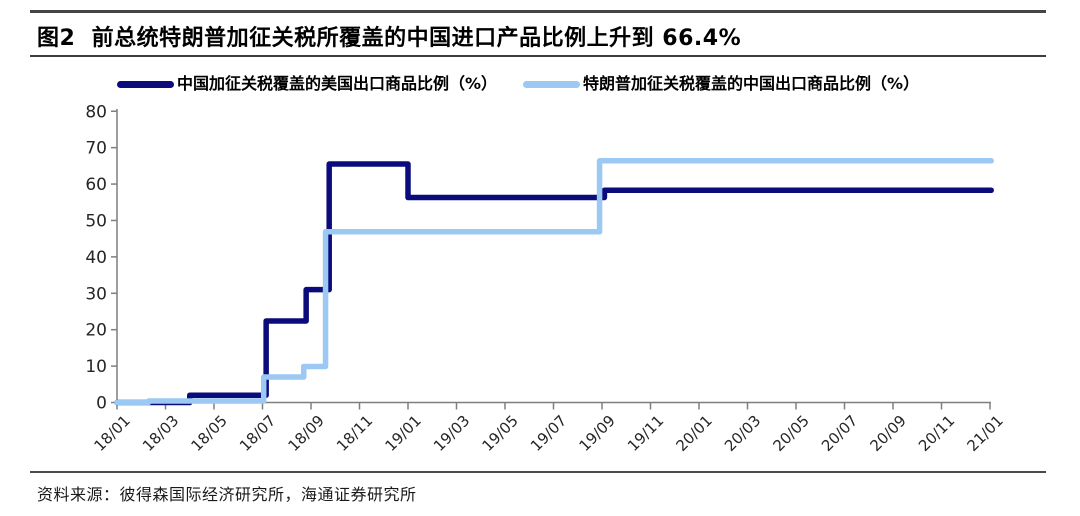 The height and width of the screenshot is (516, 1080). Describe the element at coordinates (96, 149) in the screenshot. I see `y-axis-tick-label: 70` at that location.